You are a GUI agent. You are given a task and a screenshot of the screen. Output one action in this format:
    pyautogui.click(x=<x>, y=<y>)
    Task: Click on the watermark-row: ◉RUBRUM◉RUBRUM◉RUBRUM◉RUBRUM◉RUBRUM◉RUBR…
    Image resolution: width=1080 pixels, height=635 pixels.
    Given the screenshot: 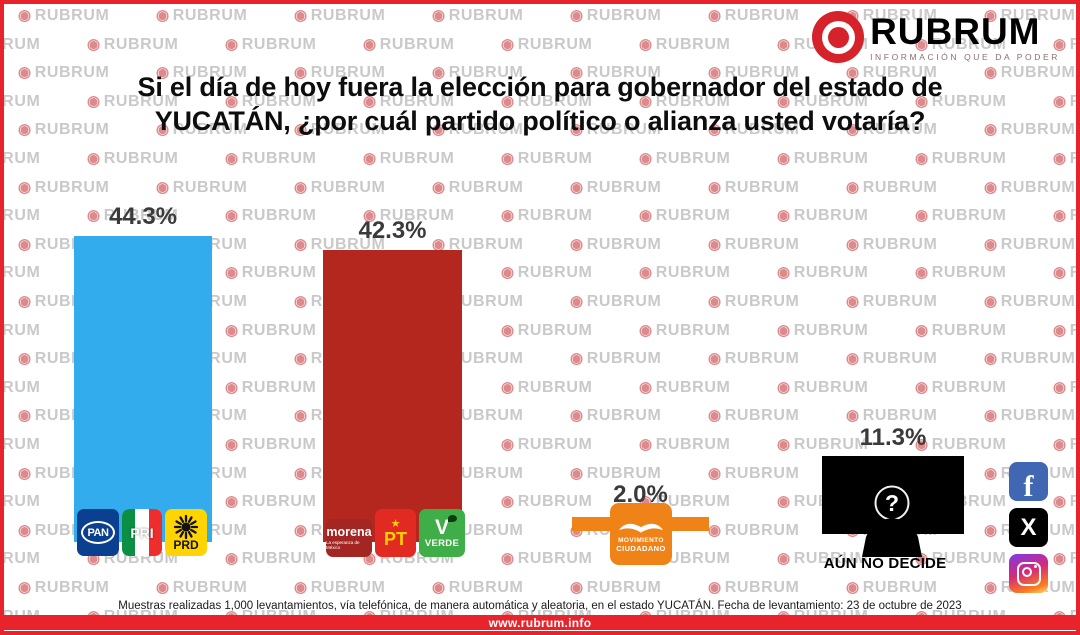 What is the action you would take?
    pyautogui.click(x=547, y=587)
    